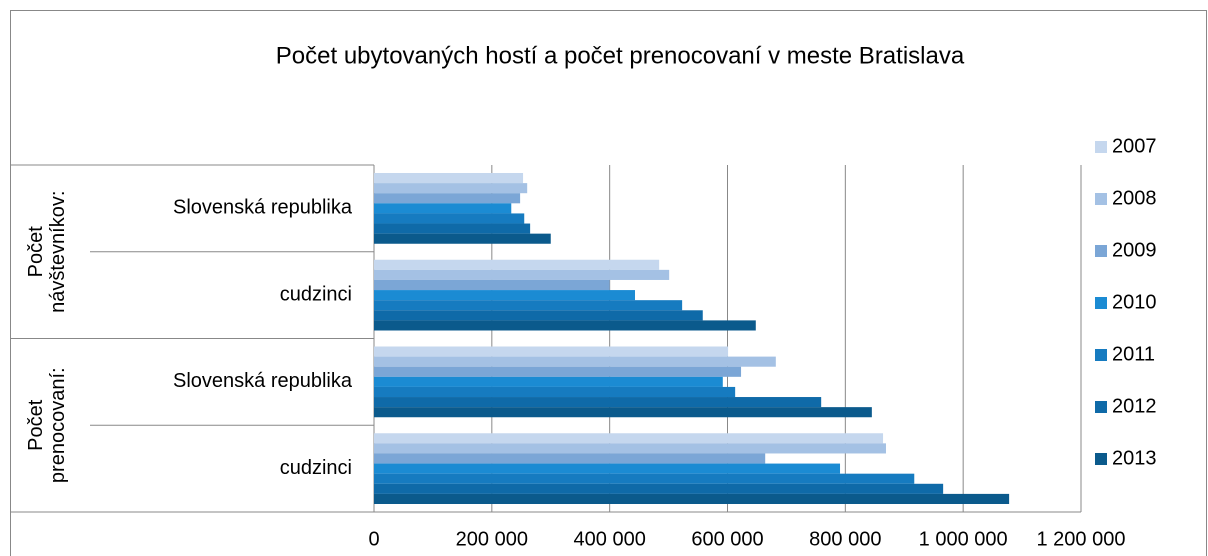  What do you see at coordinates (1134, 146) in the screenshot?
I see `legend-label: 2007` at bounding box center [1134, 146].